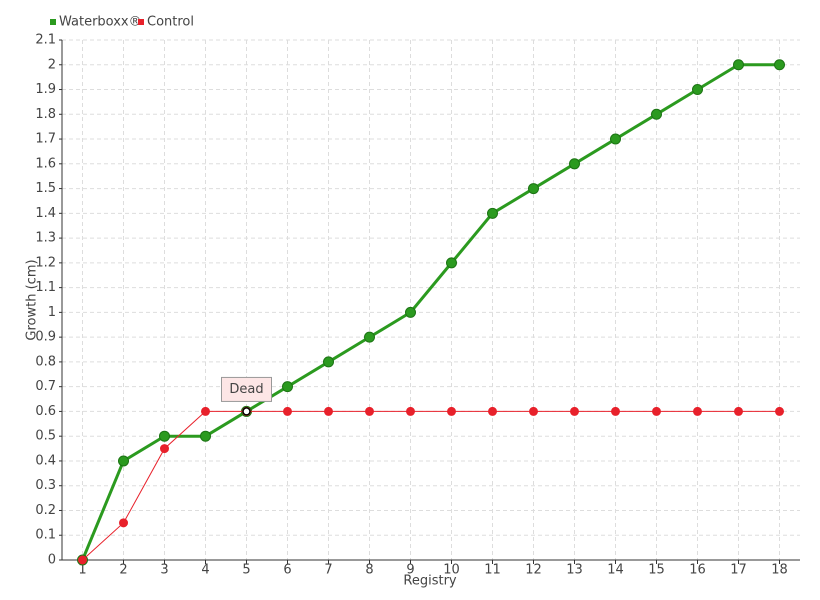 The width and height of the screenshot is (820, 600). What do you see at coordinates (45, 188) in the screenshot?
I see `y-tick-label: 1.5` at bounding box center [45, 188].